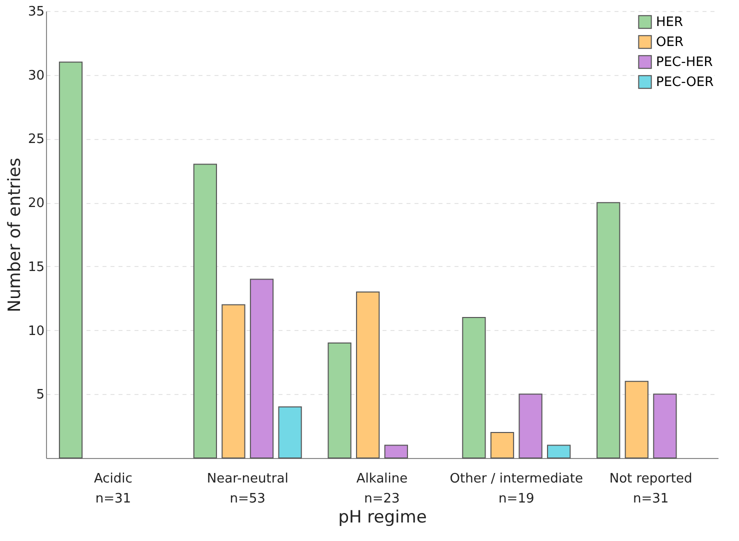 The image size is (739, 541). What do you see at coordinates (36, 331) in the screenshot?
I see `y-tick-label: 10` at bounding box center [36, 331].